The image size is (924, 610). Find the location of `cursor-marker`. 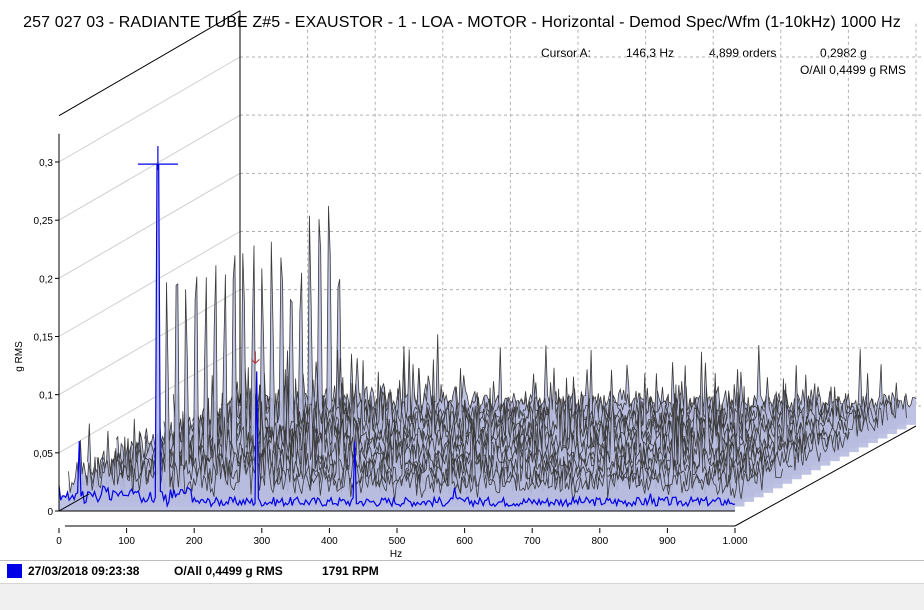

cursor-marker is located at coordinates (198, 255).